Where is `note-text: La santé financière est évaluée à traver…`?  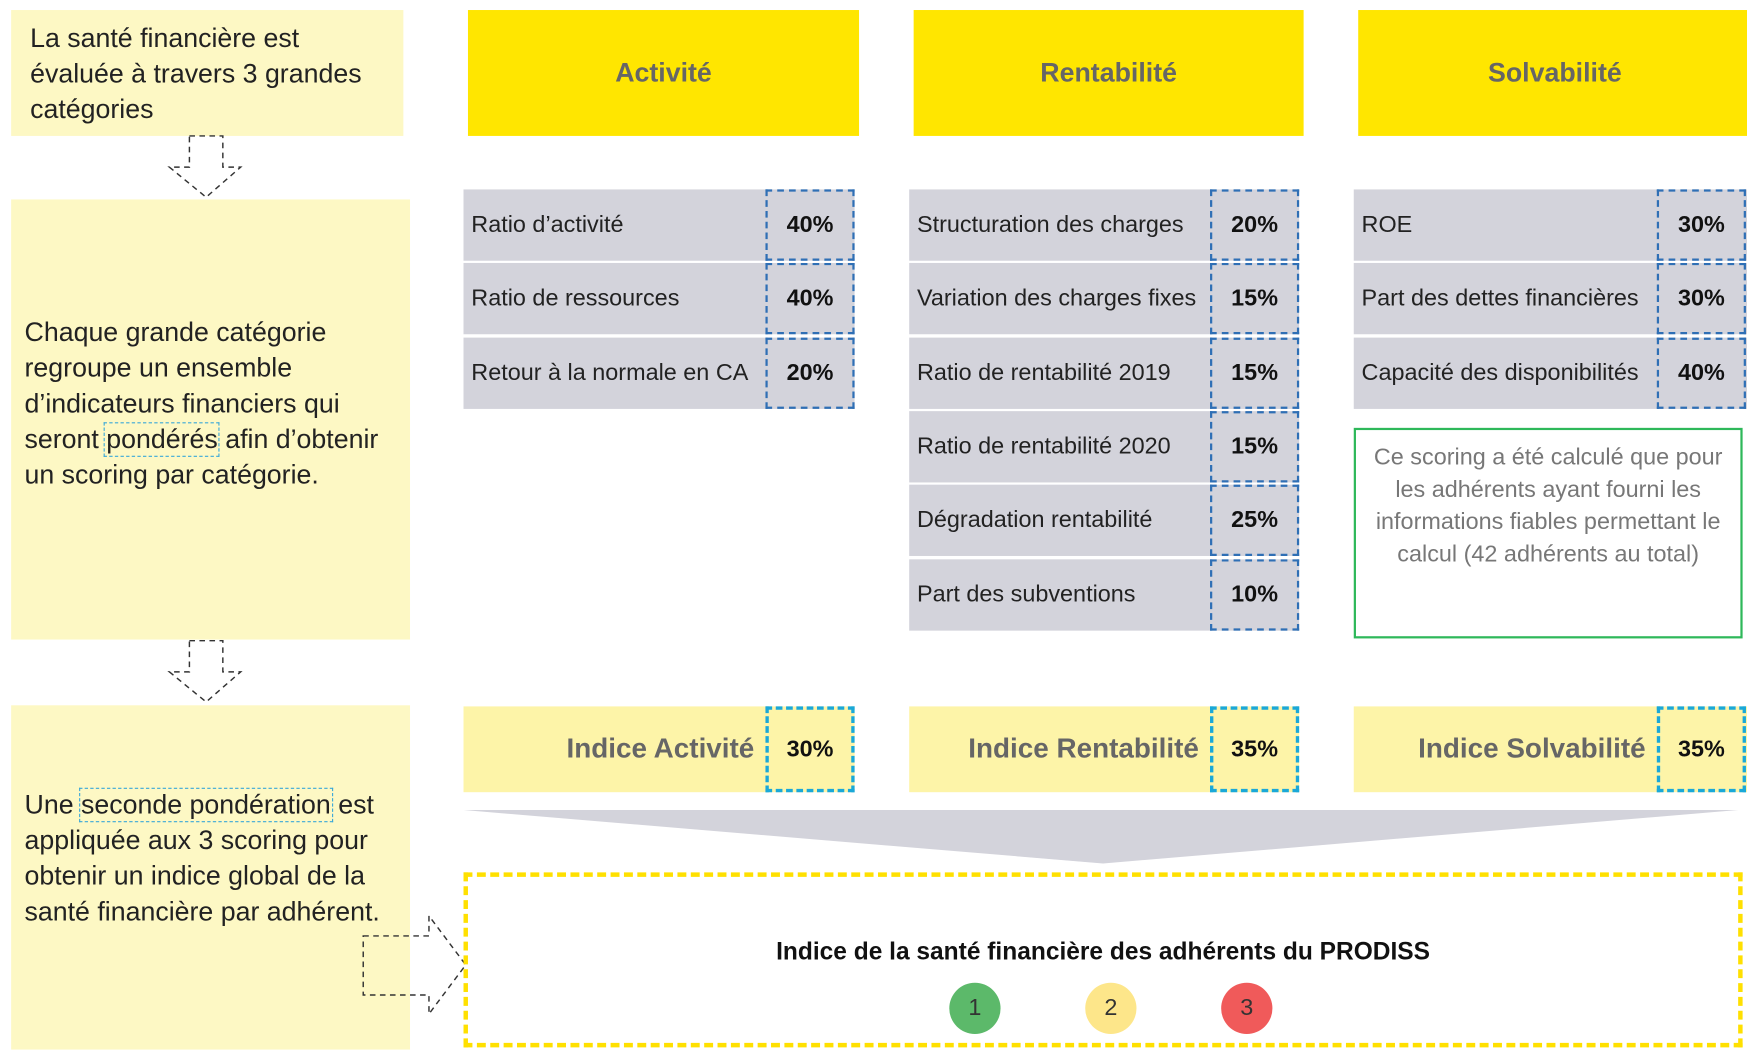
note-text: La santé financière est évaluée à traver… is located at coordinates (196, 74).